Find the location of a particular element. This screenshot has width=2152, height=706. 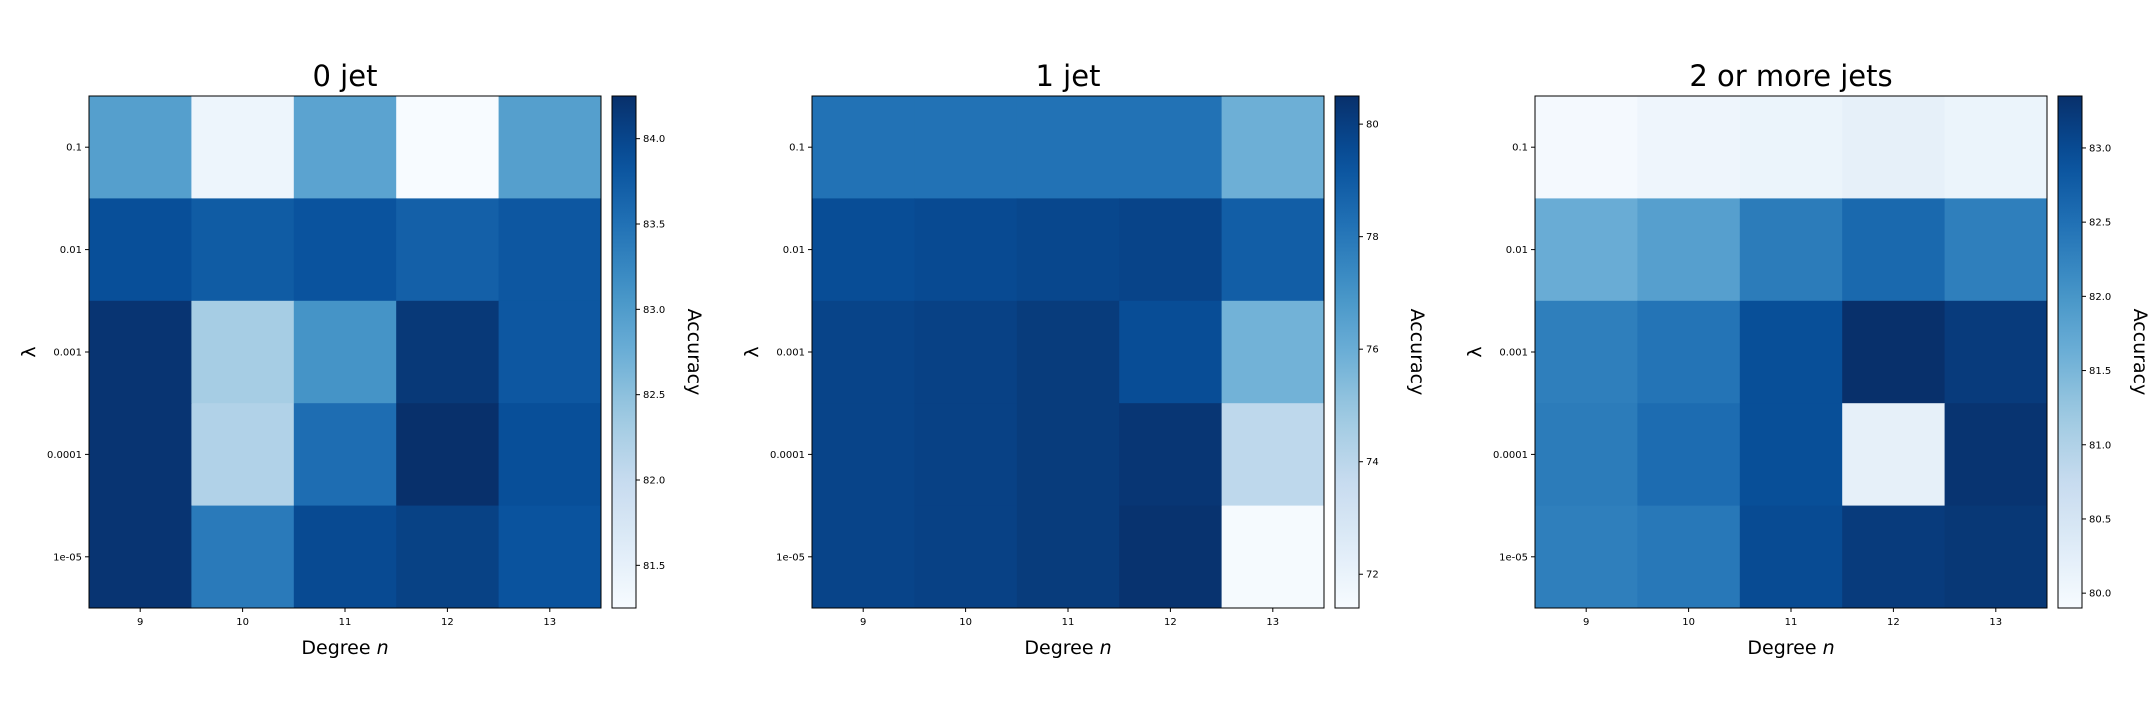

chart-title: 0 jet is located at coordinates (345, 76).